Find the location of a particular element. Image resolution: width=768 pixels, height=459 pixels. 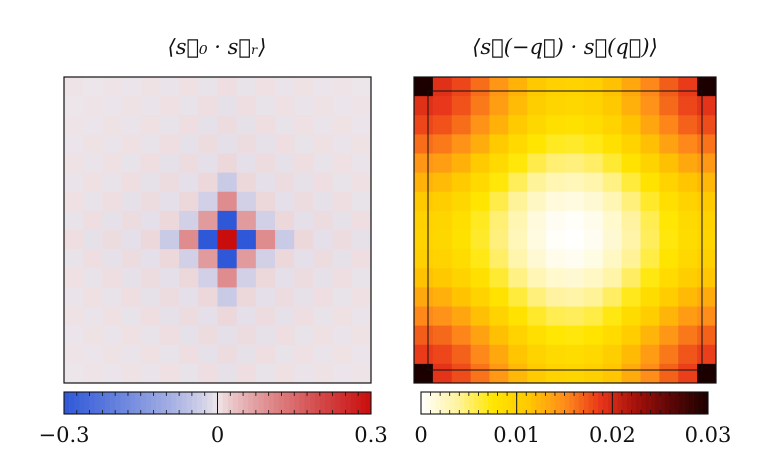

colorbar-tick-label: 0.01 is located at coordinates (516, 435).